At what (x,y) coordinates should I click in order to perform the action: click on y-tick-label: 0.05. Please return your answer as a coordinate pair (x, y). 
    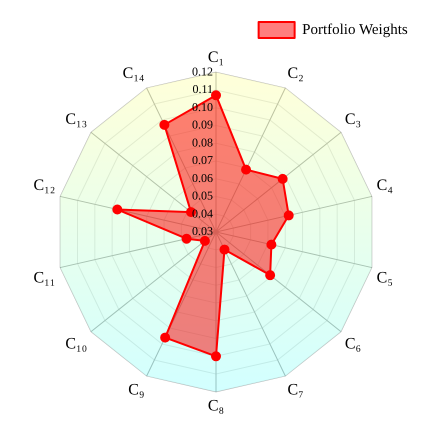
    Looking at the image, I should click on (202, 195).